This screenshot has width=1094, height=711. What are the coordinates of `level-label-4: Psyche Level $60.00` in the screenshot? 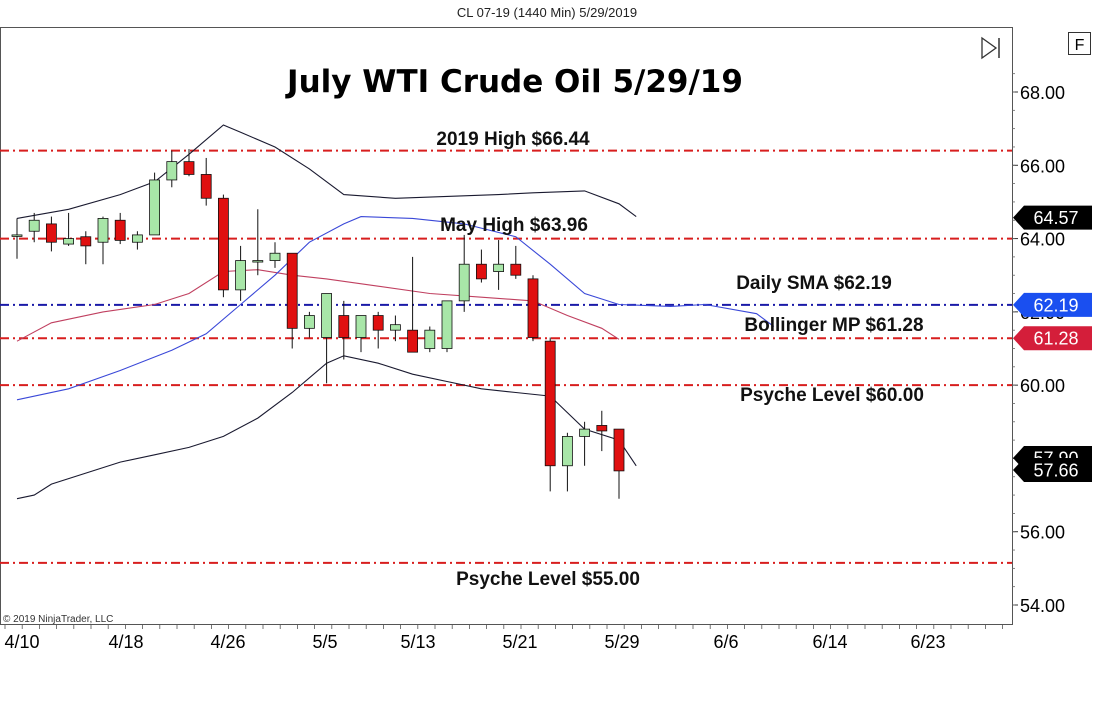 It's located at (832, 395).